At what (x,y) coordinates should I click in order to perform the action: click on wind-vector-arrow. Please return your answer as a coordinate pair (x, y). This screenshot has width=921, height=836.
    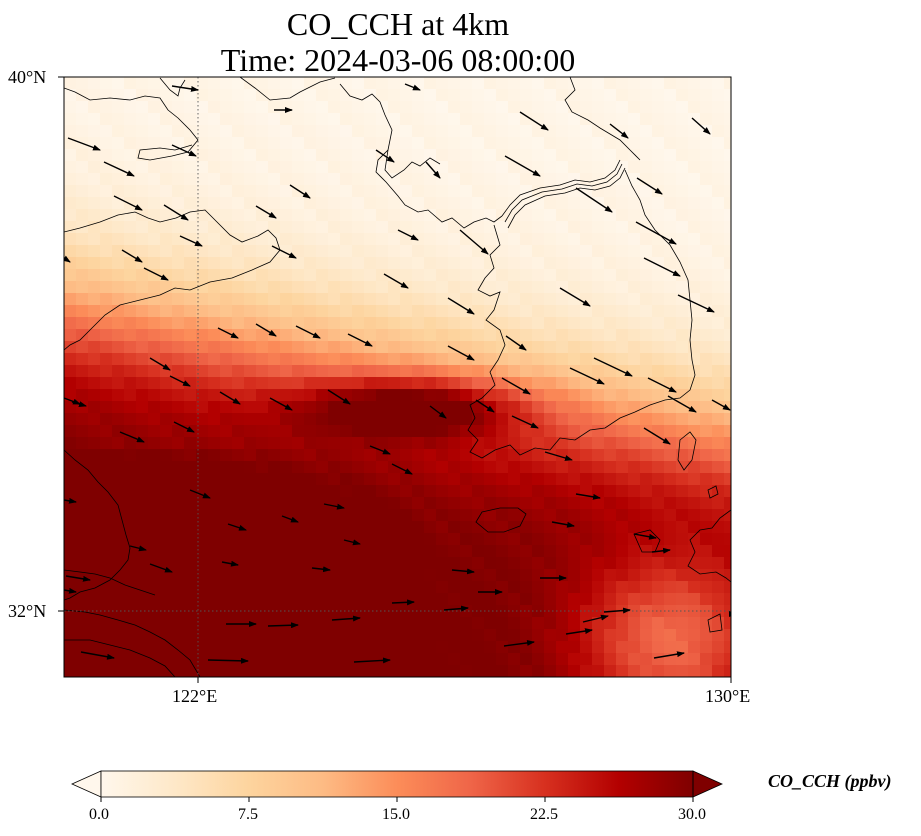
    Looking at the image, I should click on (682, 404).